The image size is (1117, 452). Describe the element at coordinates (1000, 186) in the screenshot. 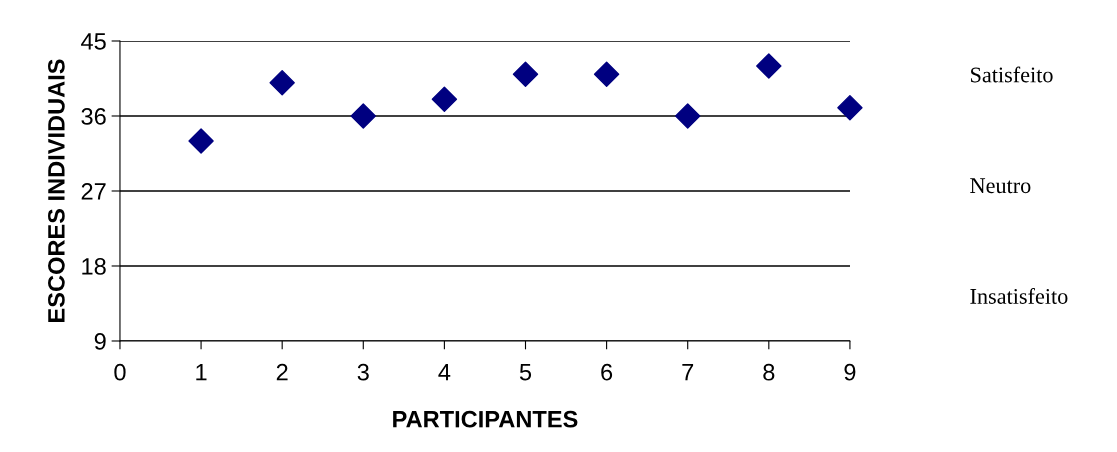

I see `text: Neutro` at that location.